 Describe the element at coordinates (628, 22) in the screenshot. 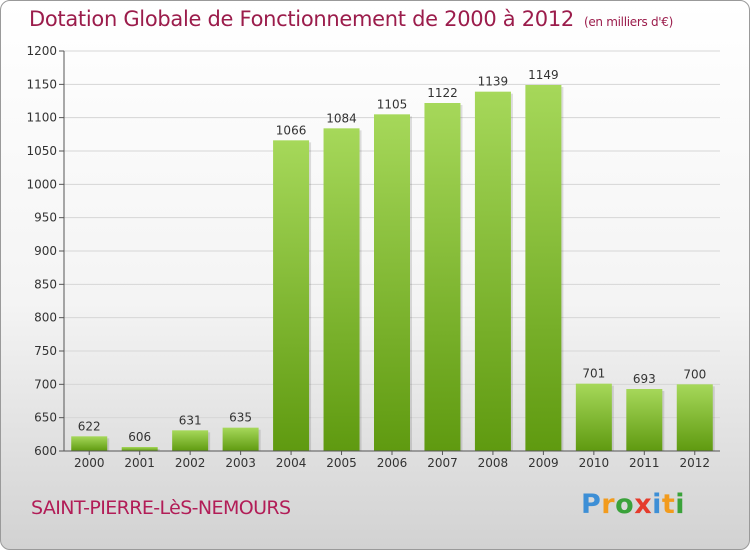

I see `chart-unit: (en milliers d'€)` at that location.